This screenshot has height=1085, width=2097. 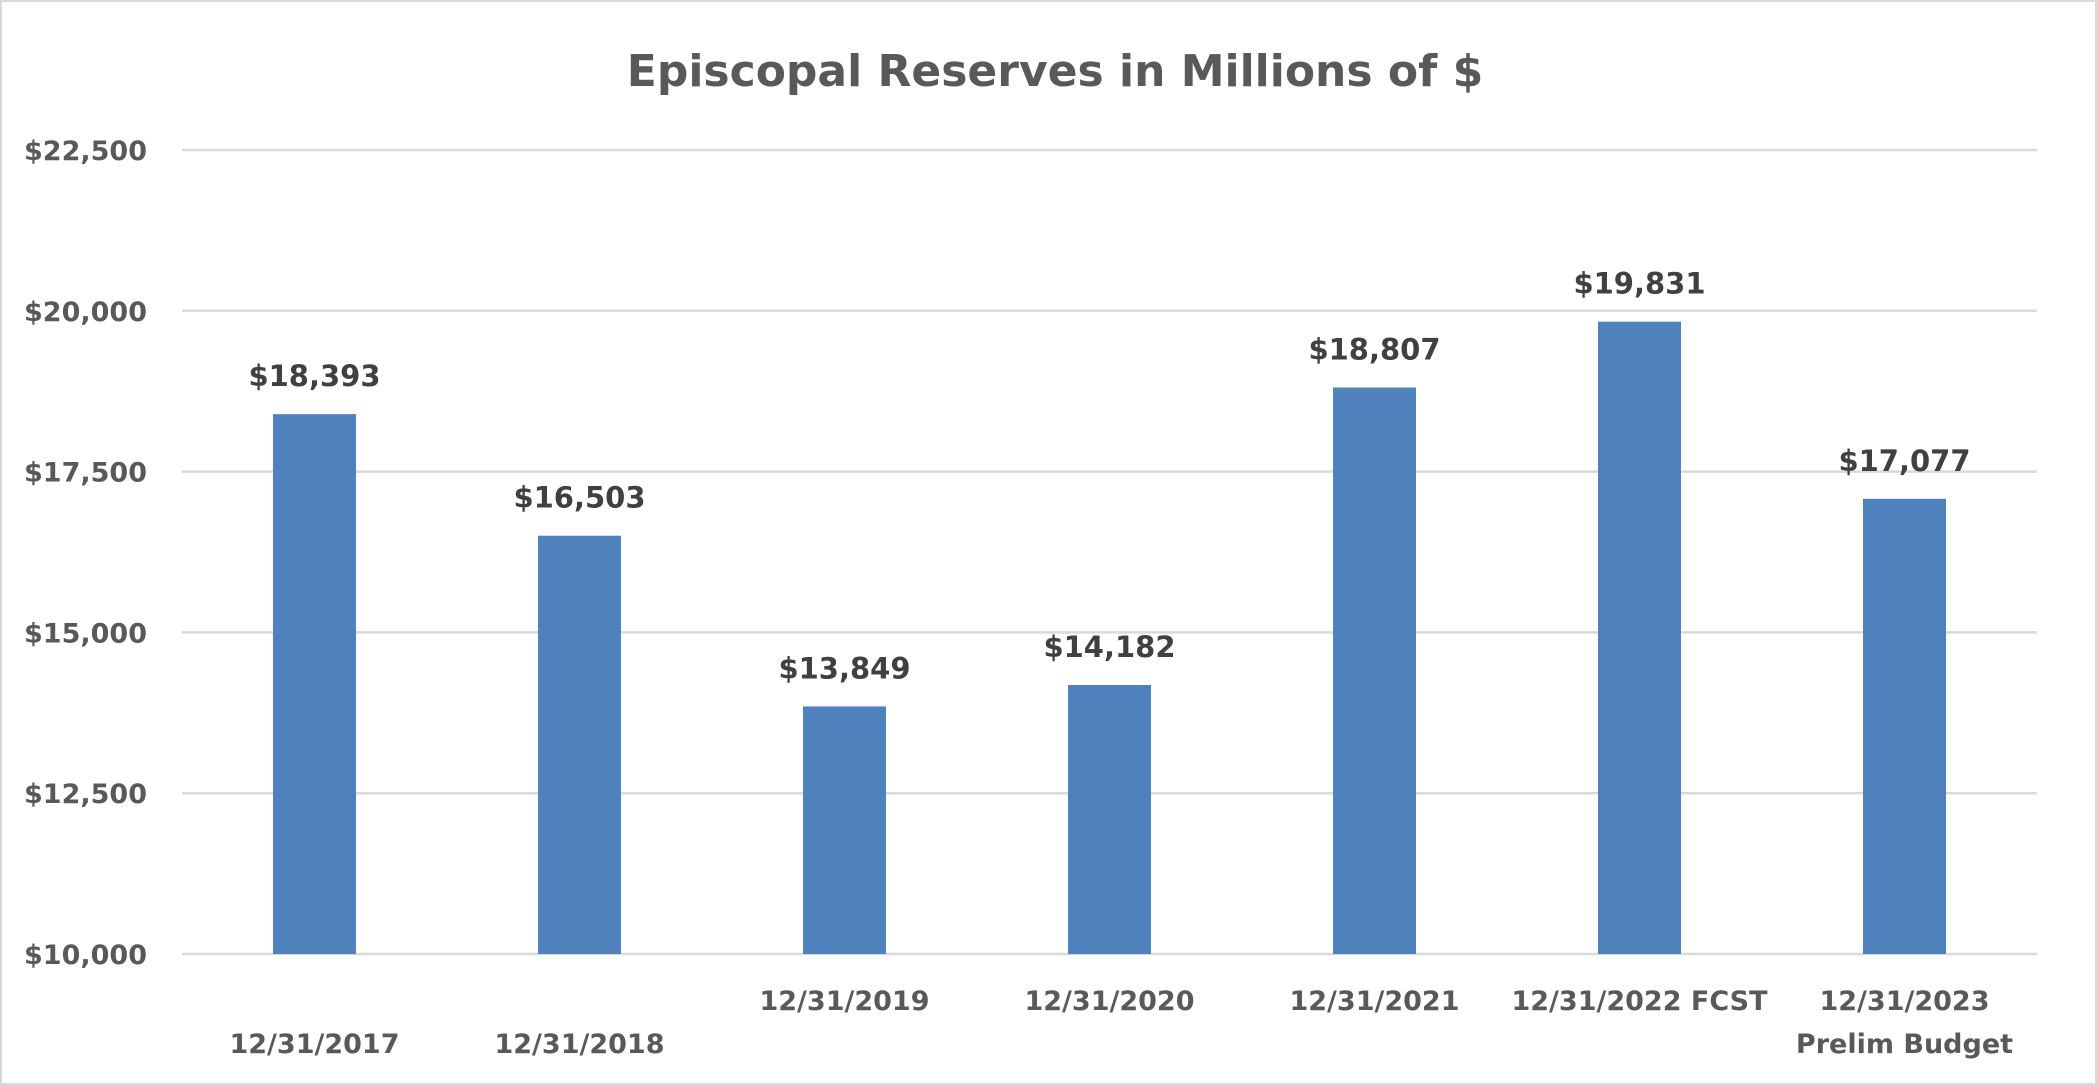 I want to click on x-tick-label: 12/31/2022 FCST, so click(x=1639, y=1001).